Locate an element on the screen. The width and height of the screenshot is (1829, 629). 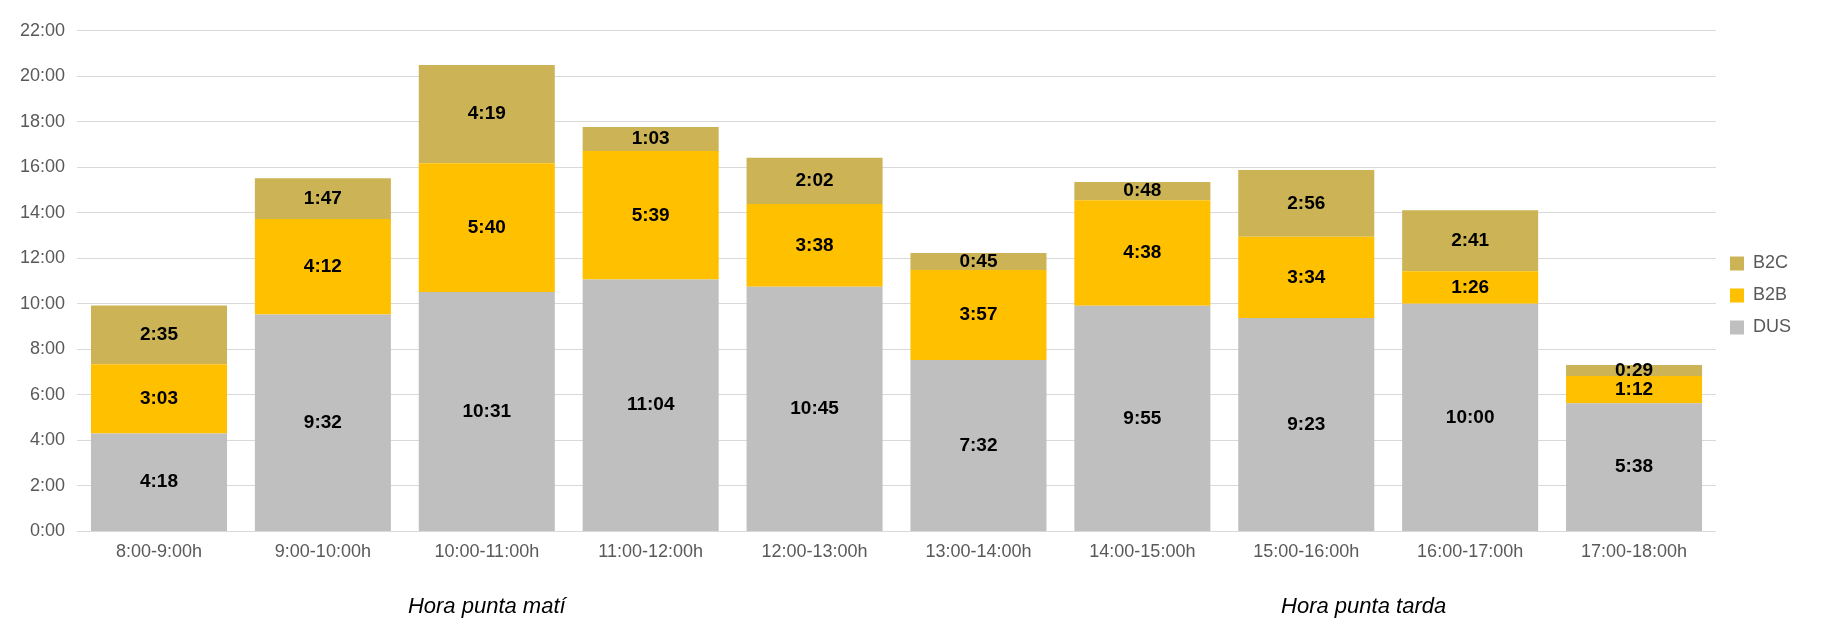
data-label: 3:38 is located at coordinates (814, 244).